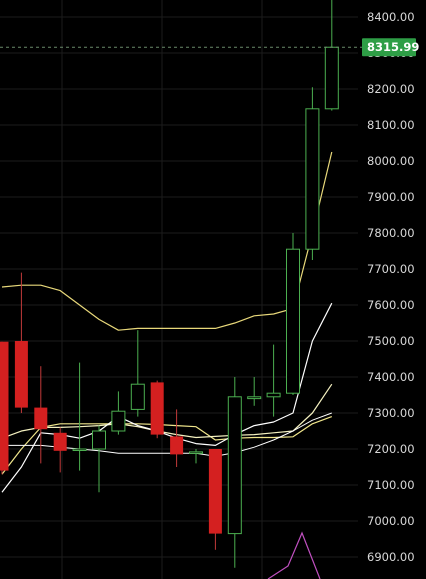 The height and width of the screenshot is (579, 426). I want to click on indicator-line, so click(294, 555).